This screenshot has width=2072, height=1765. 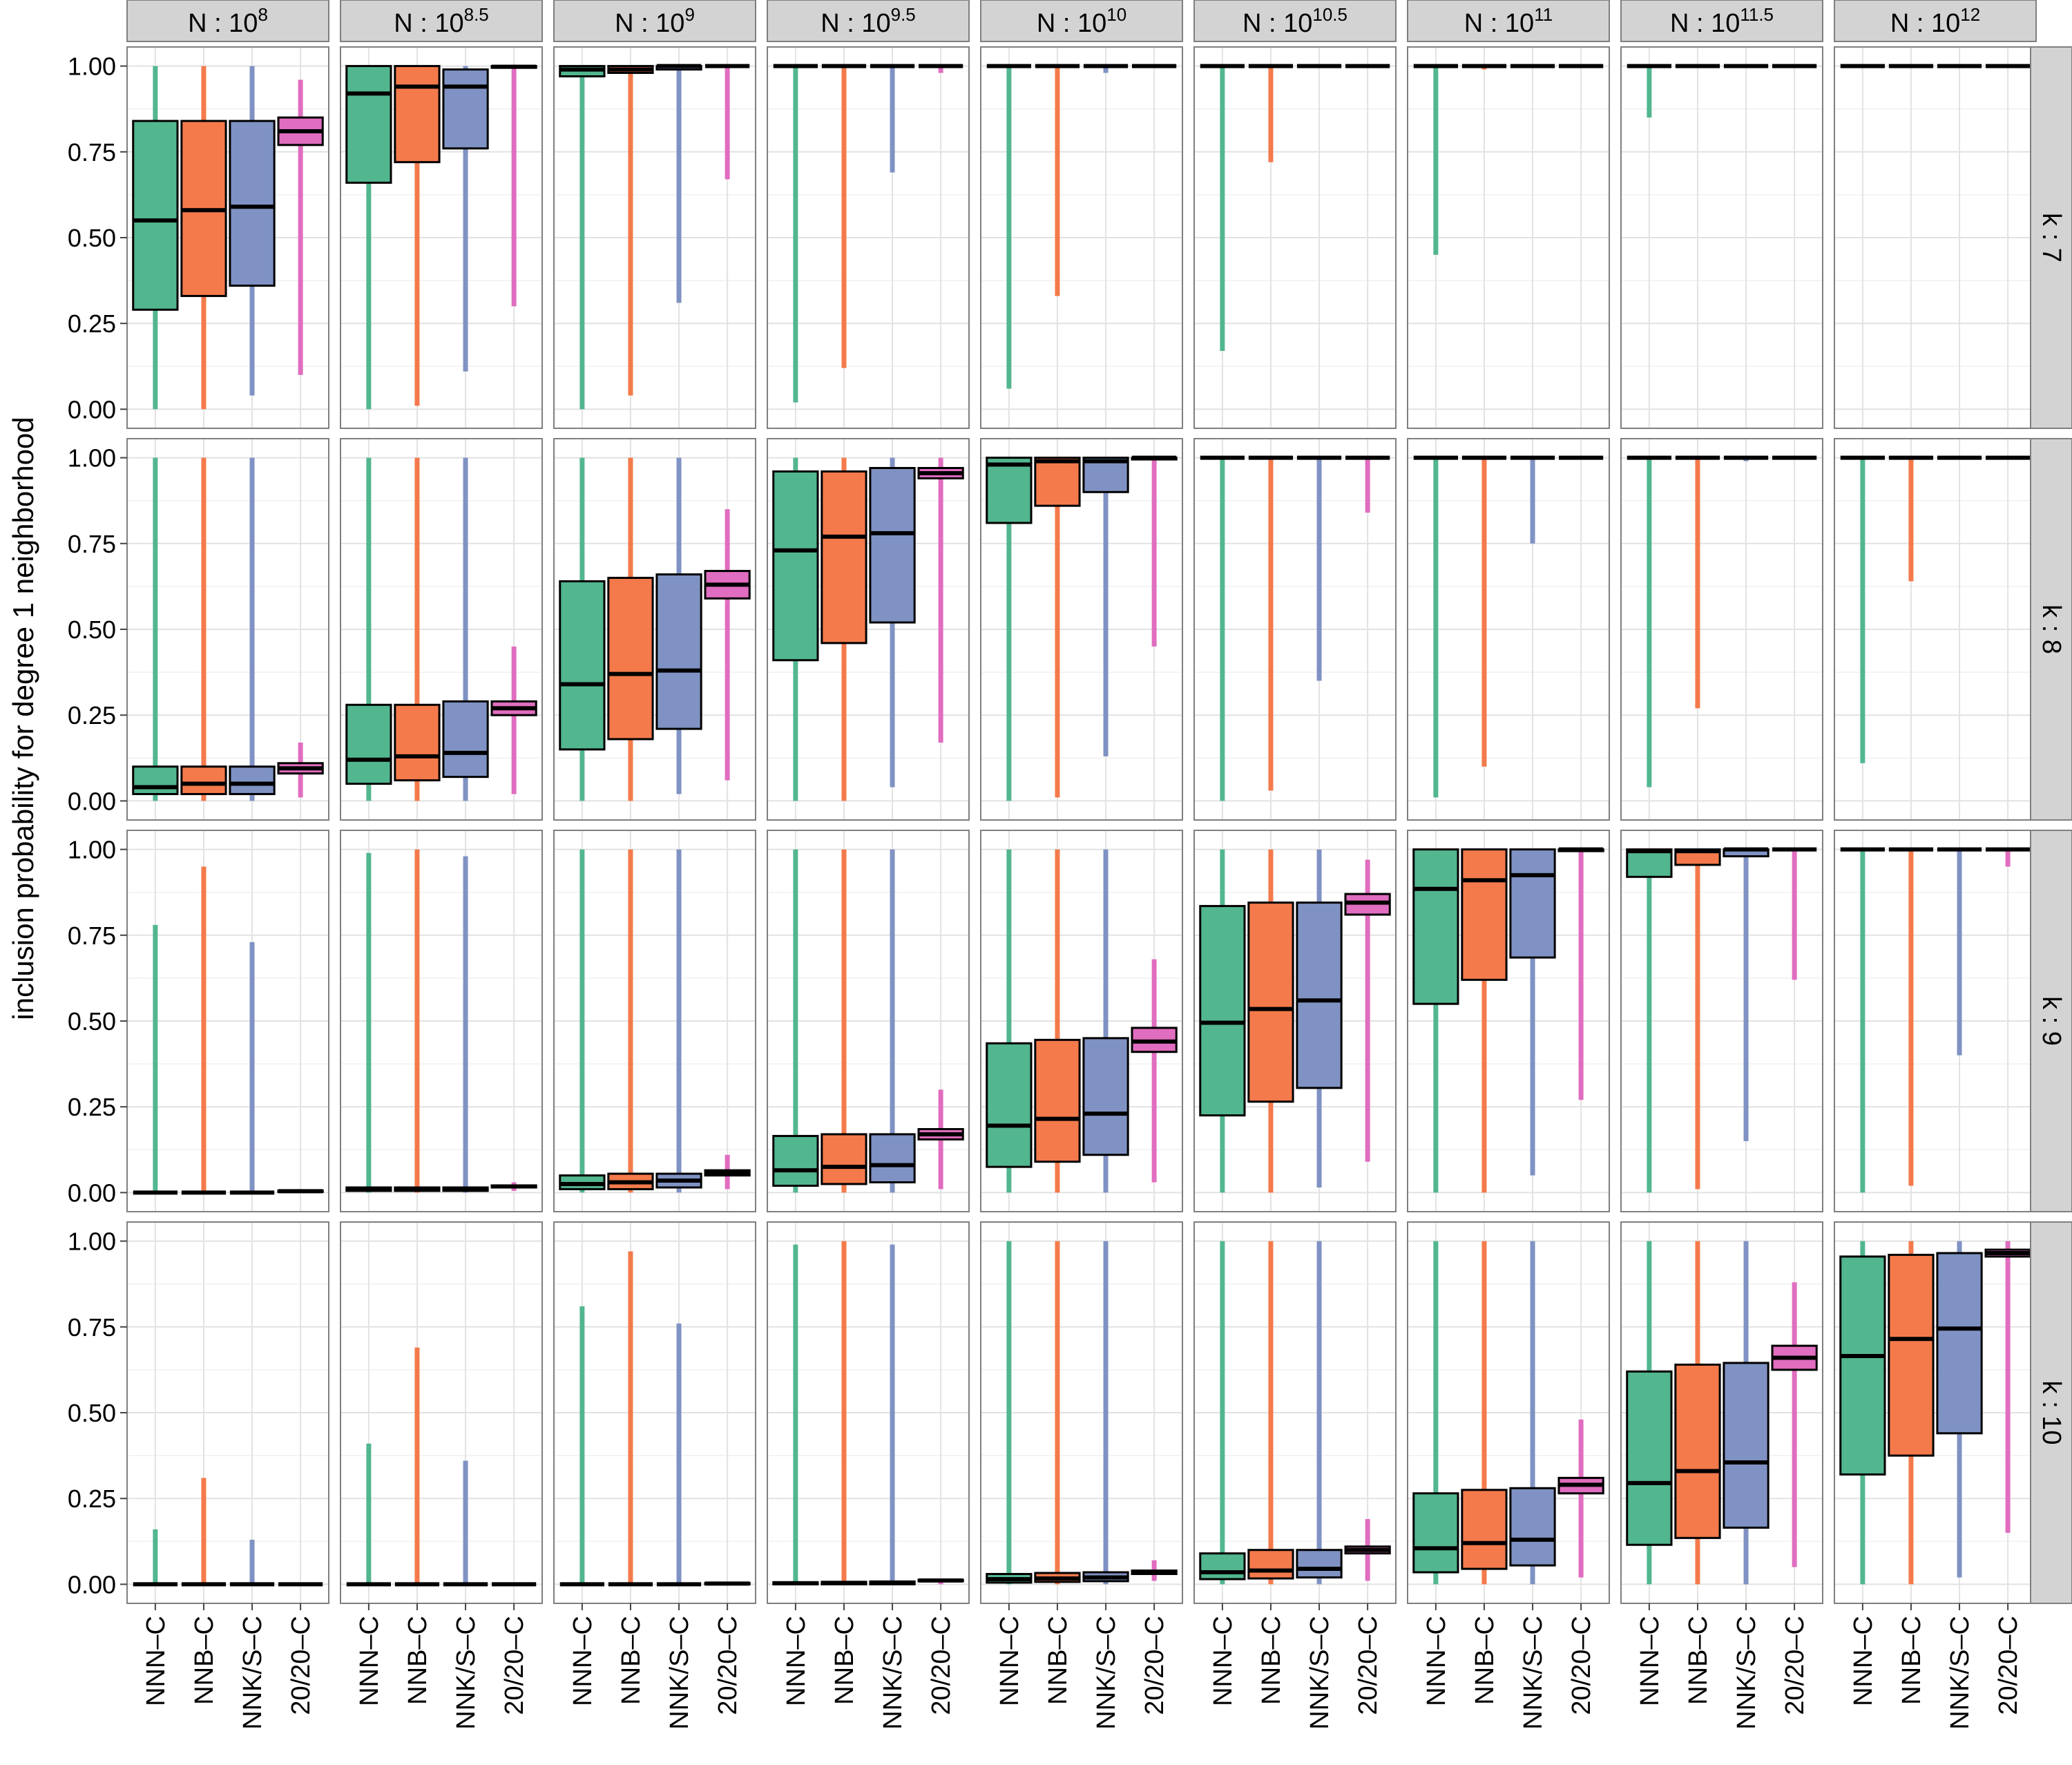 What do you see at coordinates (227, 21) in the screenshot?
I see `facet-strip-top: N : 108` at bounding box center [227, 21].